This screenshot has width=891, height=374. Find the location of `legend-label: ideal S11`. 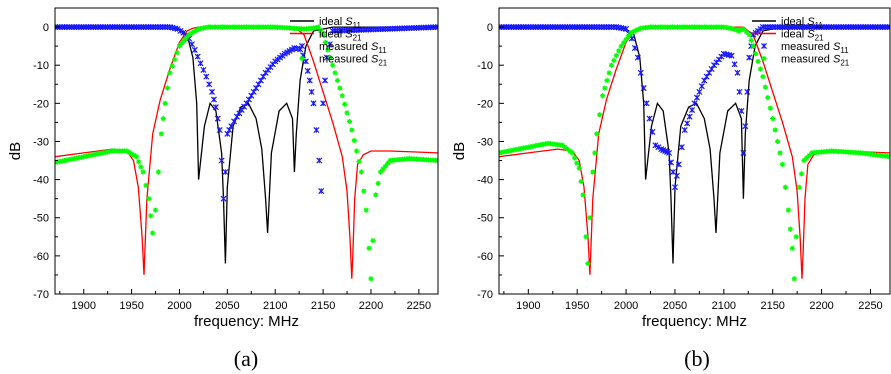

legend-label: ideal S11 is located at coordinates (340, 23).